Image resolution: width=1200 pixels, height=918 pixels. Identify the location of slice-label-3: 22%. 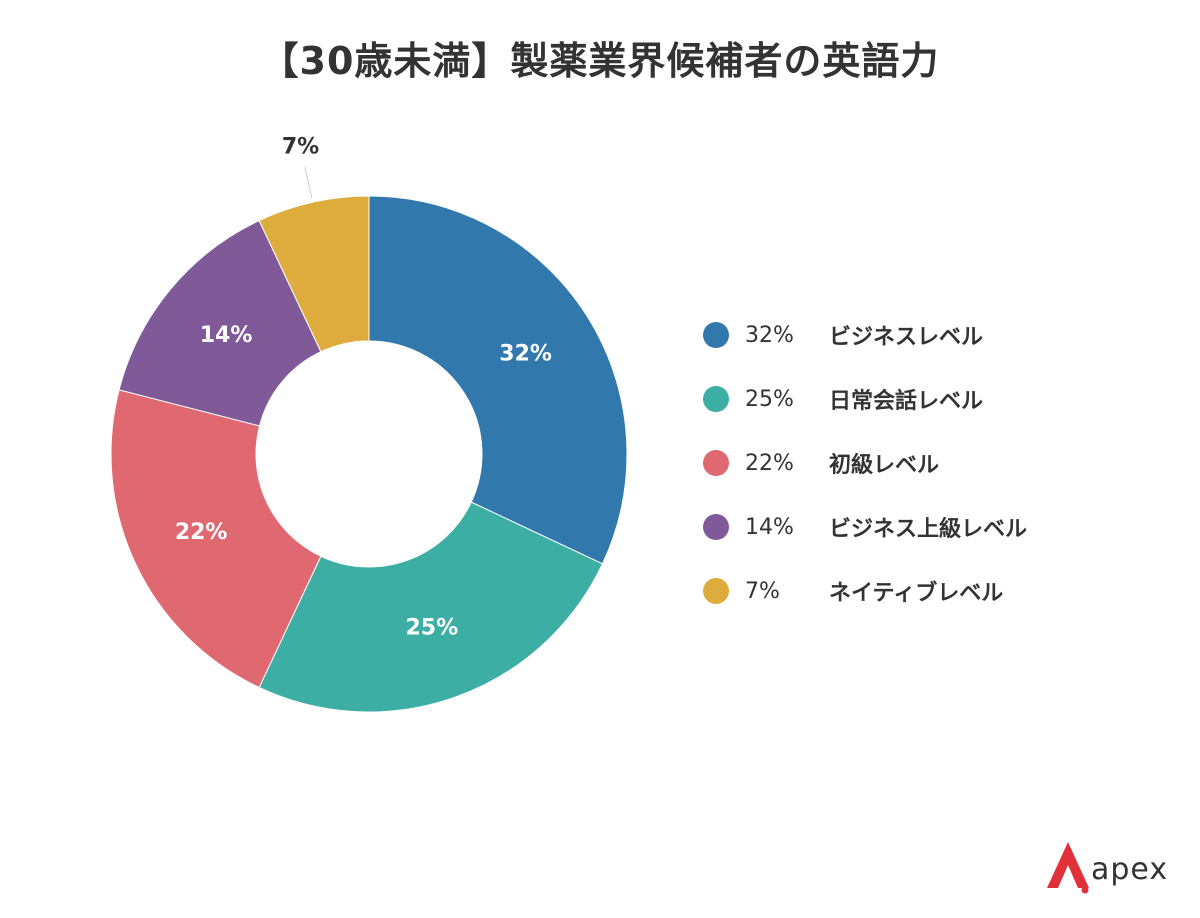
(201, 532).